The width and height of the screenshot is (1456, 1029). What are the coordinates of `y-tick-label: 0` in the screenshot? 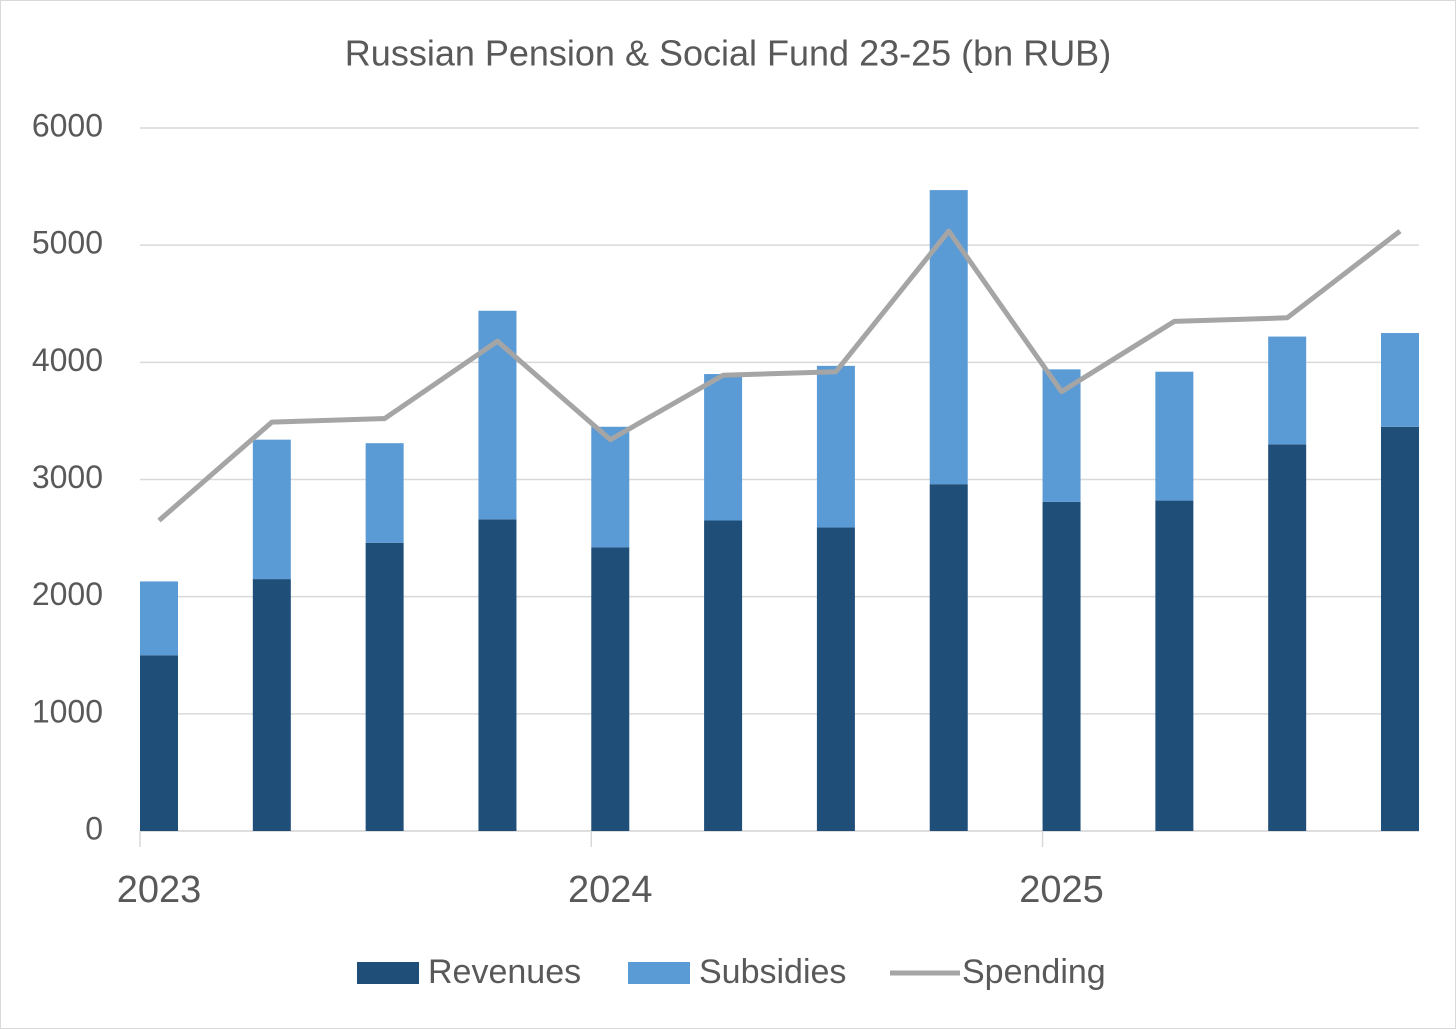 It's located at (94, 828).